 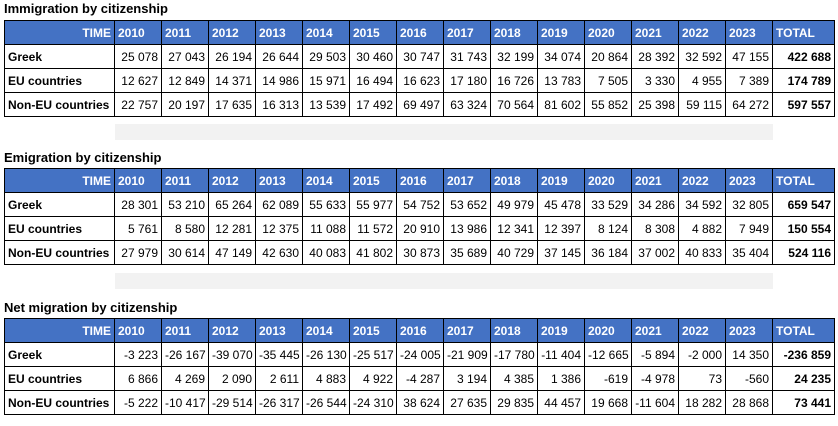 I want to click on value-cell: 30 747, so click(x=420, y=56).